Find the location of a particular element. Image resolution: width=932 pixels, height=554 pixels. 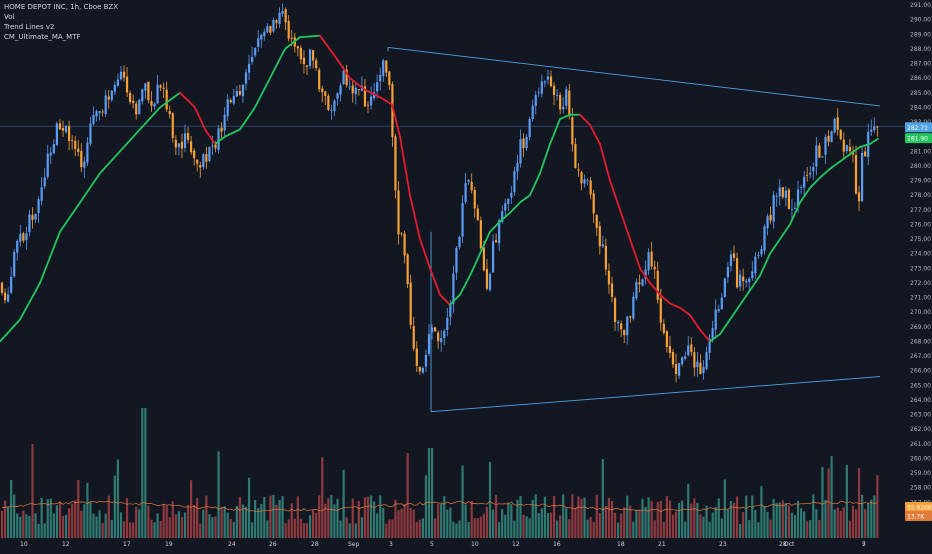

price-tick-label: 271.00 is located at coordinates (920, 298).